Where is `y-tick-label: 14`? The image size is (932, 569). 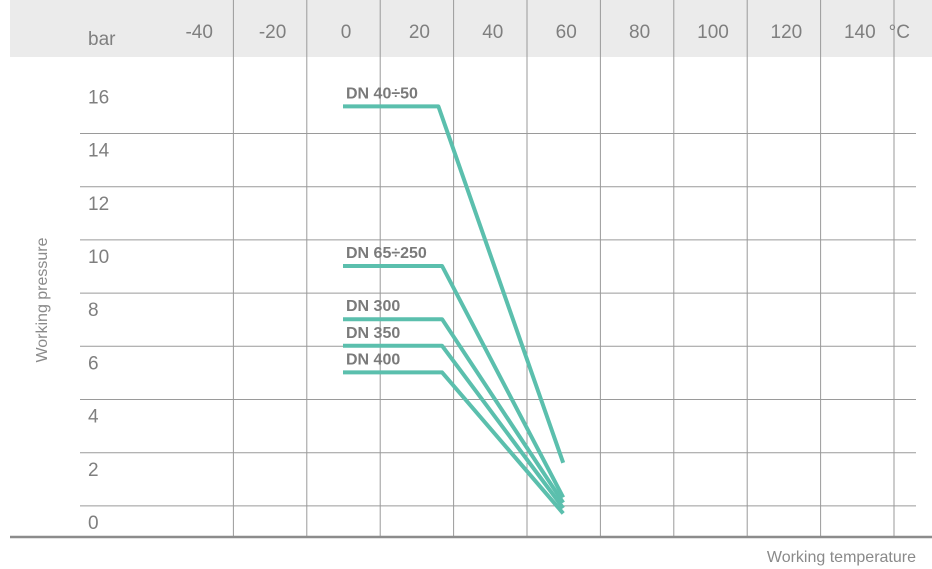 y-tick-label: 14 is located at coordinates (99, 151).